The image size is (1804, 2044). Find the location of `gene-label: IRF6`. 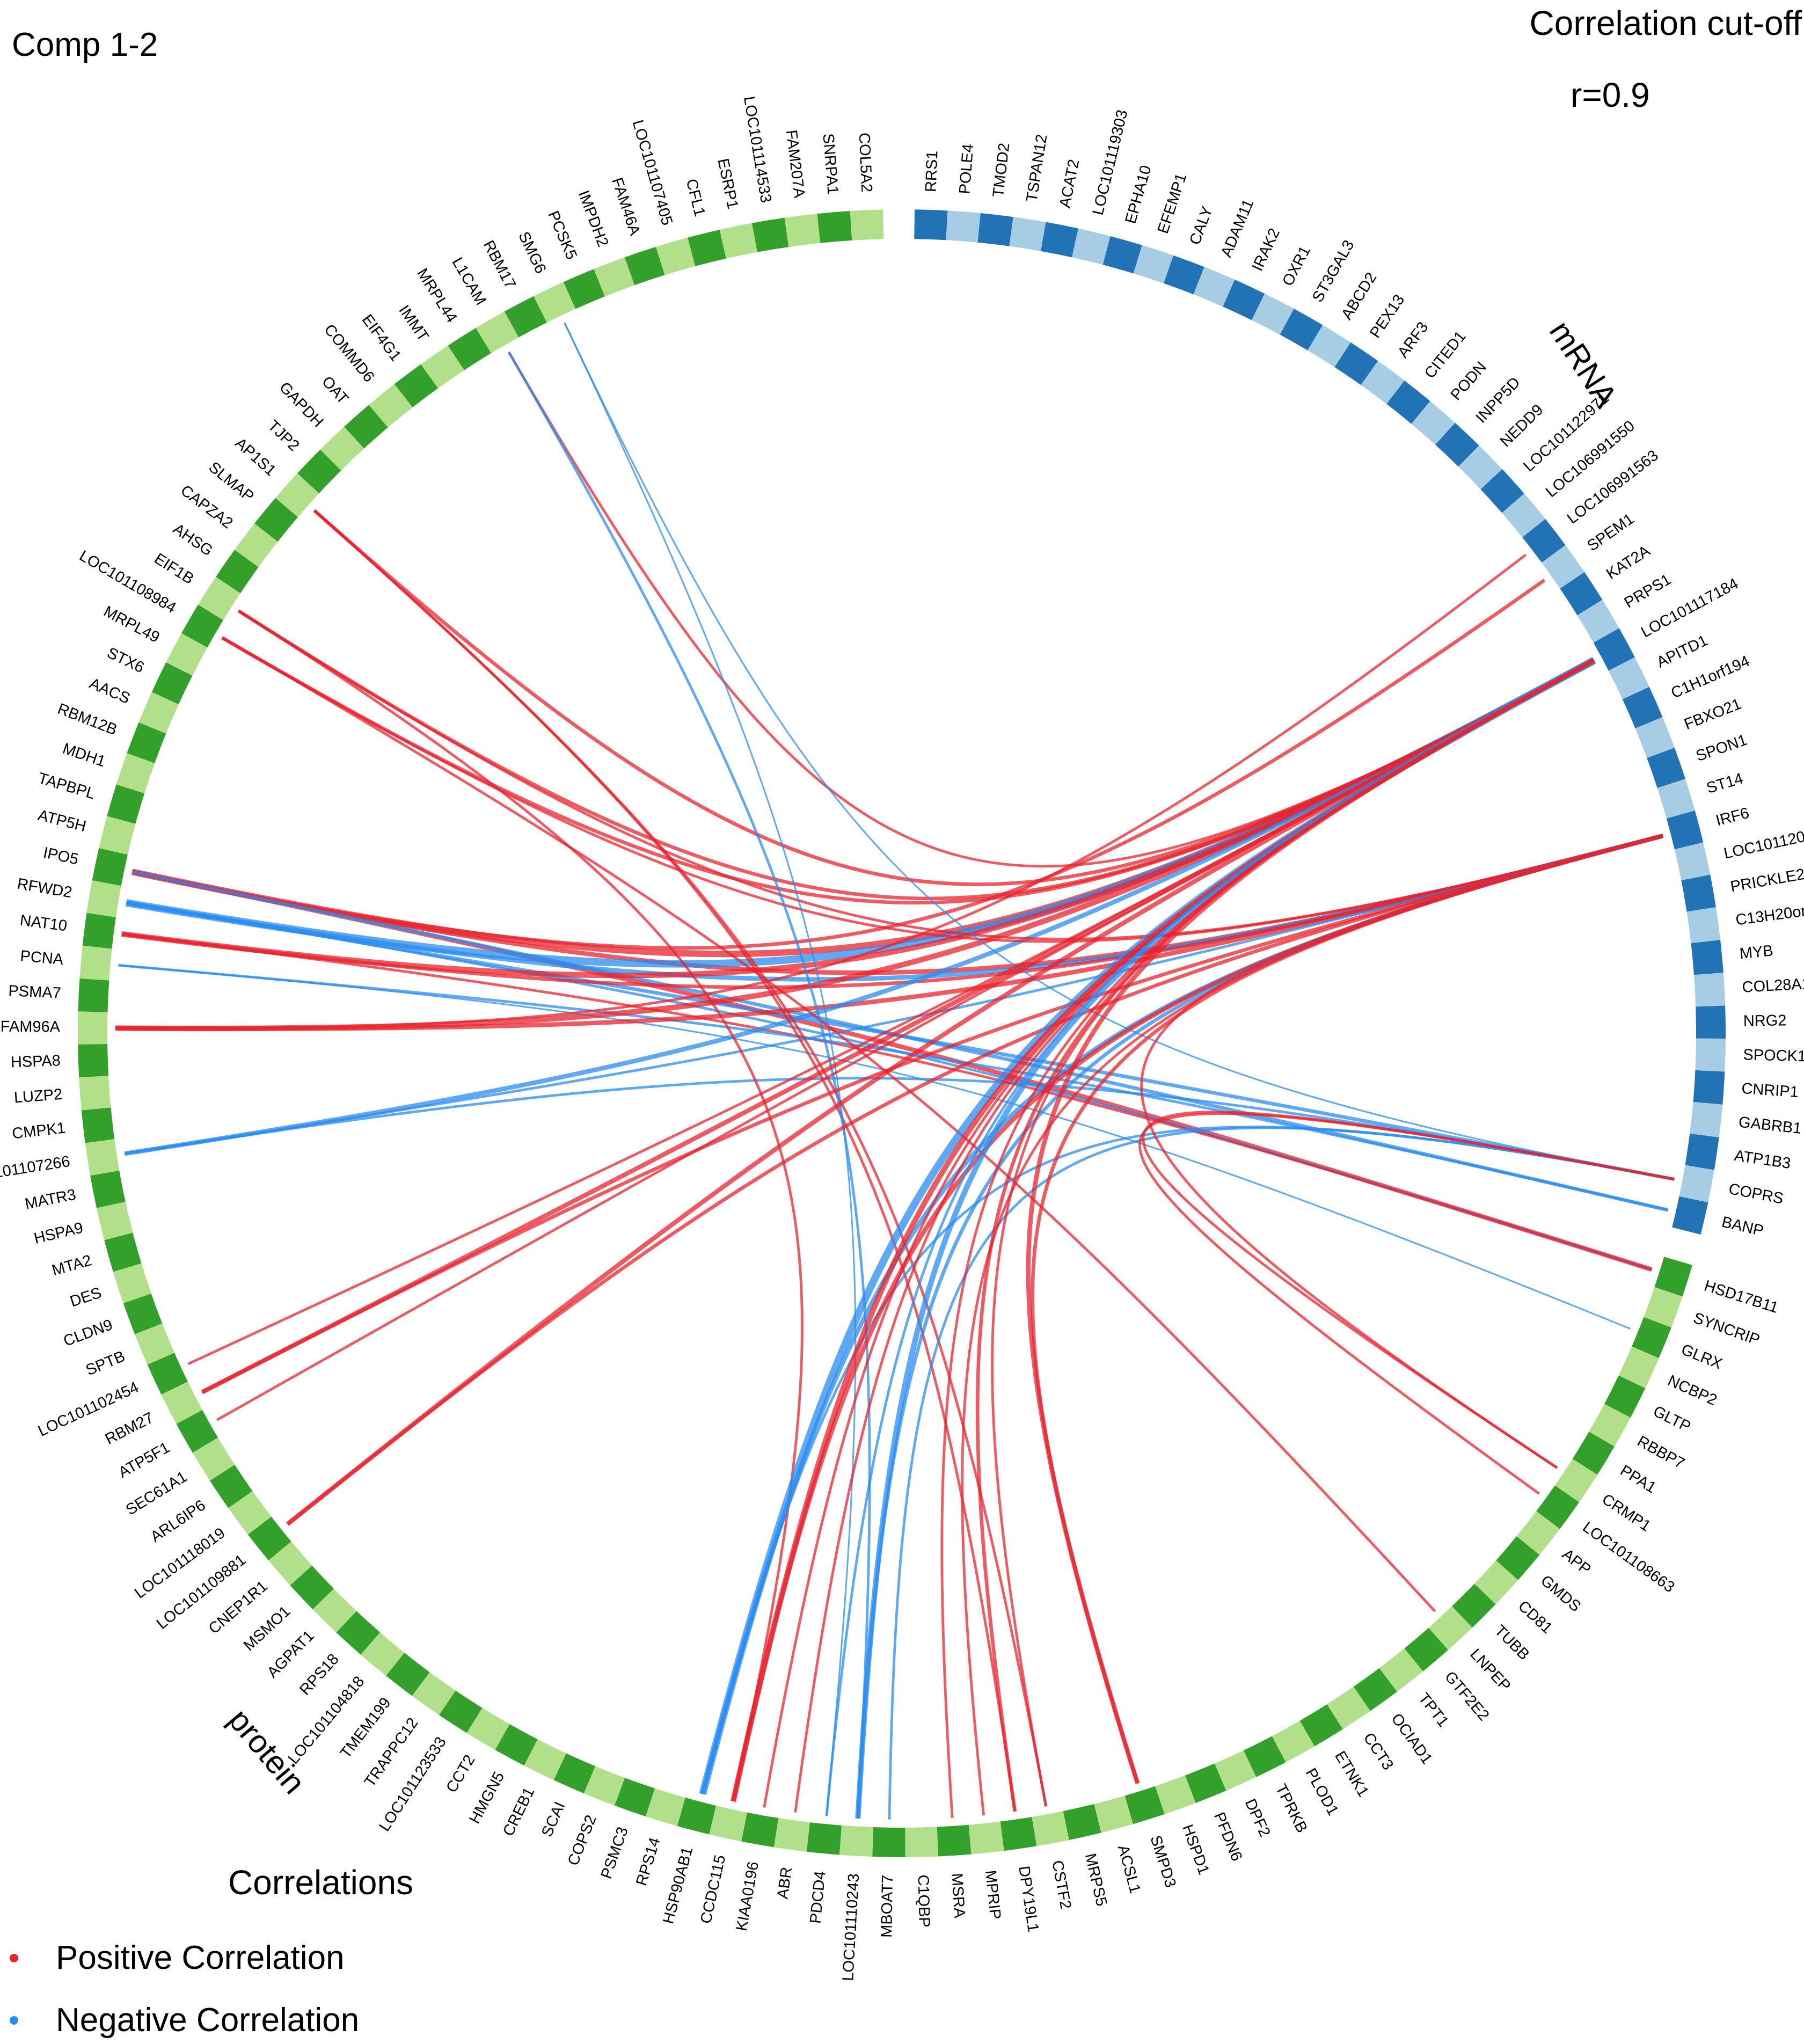

gene-label: IRF6 is located at coordinates (1733, 817).